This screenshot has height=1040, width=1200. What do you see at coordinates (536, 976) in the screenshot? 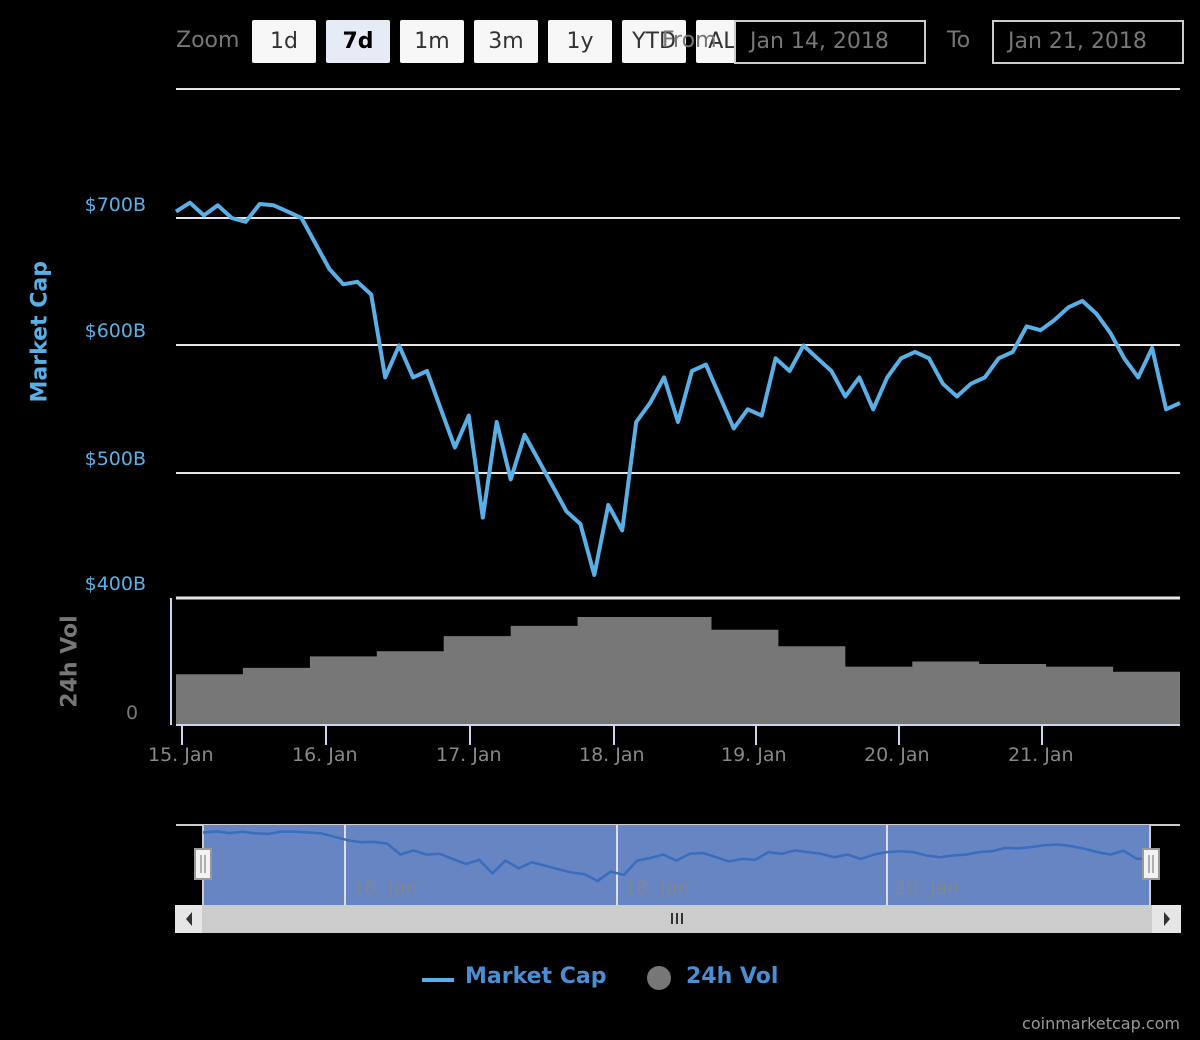
I see `legend-market-cap: Market Cap` at bounding box center [536, 976].